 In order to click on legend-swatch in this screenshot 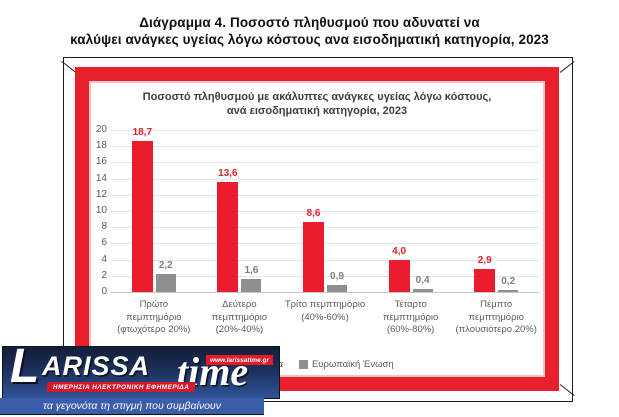, I will do `click(303, 364)`.